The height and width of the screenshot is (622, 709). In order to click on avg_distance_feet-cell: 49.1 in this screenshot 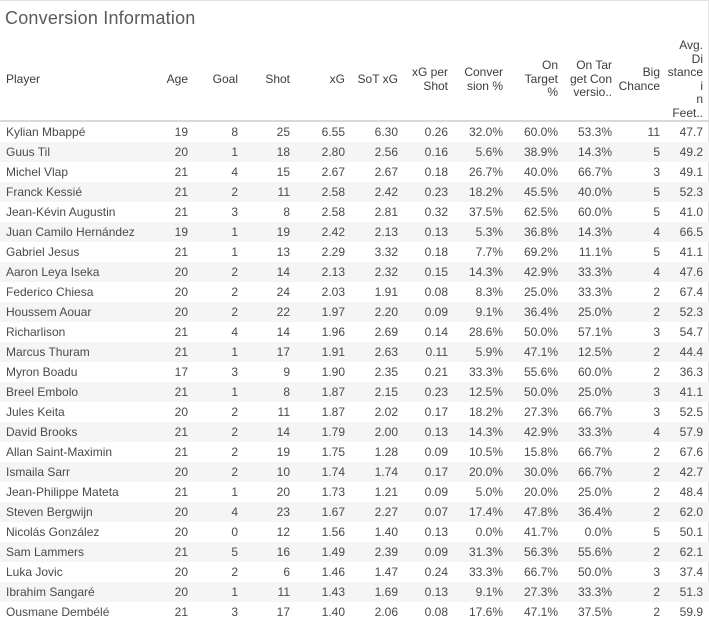, I will do `click(691, 172)`.